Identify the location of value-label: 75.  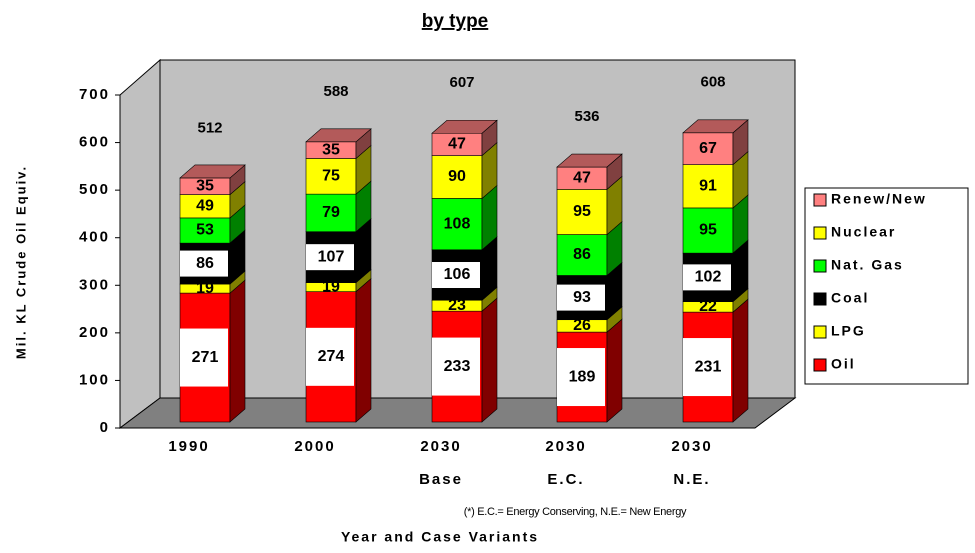
(331, 176).